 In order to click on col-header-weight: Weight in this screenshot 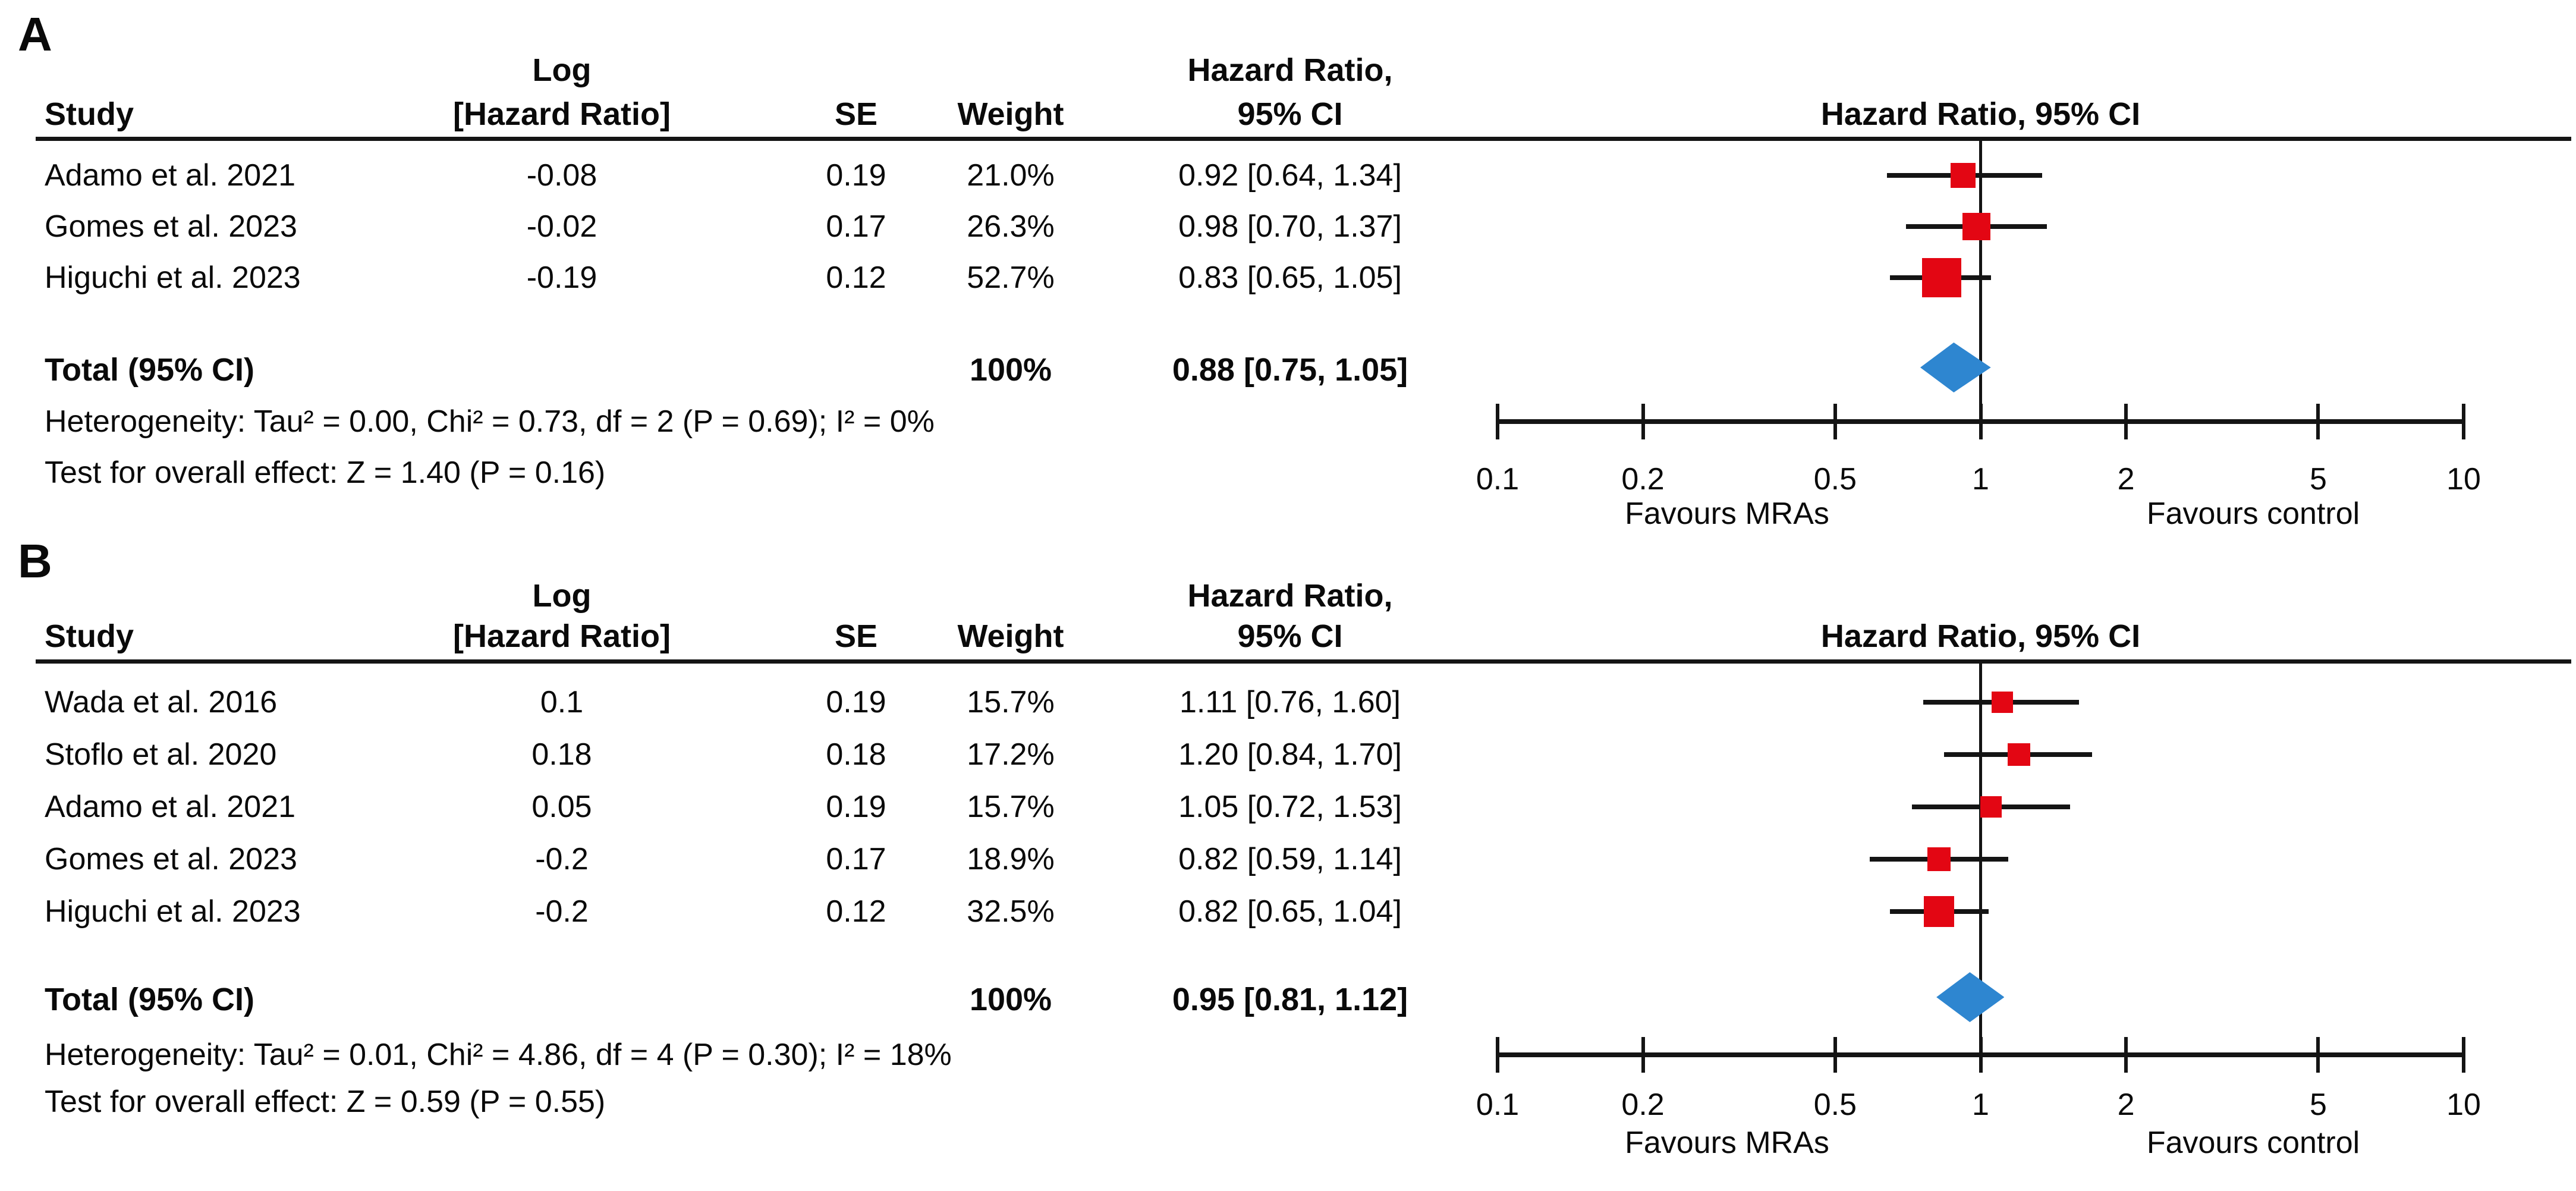, I will do `click(1010, 114)`.